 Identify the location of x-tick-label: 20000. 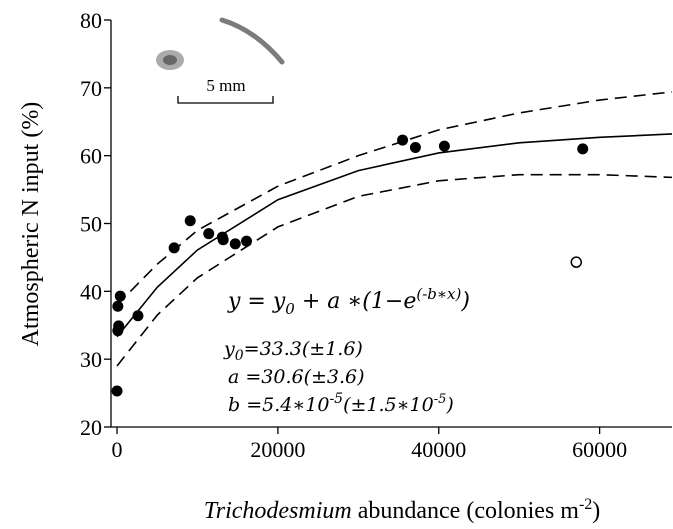
(277, 449).